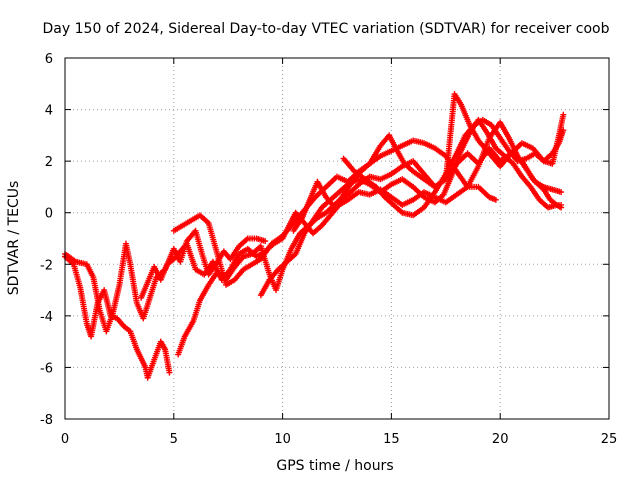 This screenshot has height=480, width=640. I want to click on y-tick-label: -2, so click(46, 265).